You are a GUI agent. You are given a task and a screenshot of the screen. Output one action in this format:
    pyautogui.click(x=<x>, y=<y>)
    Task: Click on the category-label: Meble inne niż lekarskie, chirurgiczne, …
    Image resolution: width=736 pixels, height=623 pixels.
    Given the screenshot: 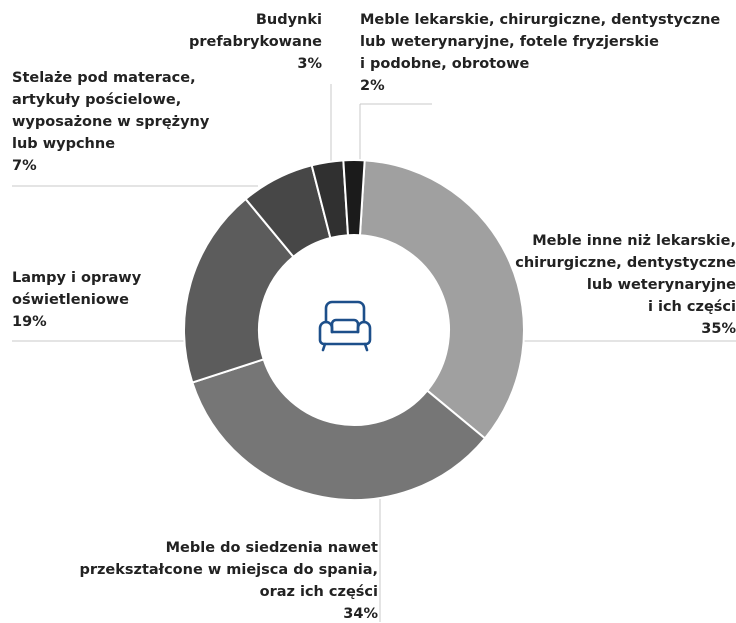 What is the action you would take?
    pyautogui.click(x=625, y=274)
    